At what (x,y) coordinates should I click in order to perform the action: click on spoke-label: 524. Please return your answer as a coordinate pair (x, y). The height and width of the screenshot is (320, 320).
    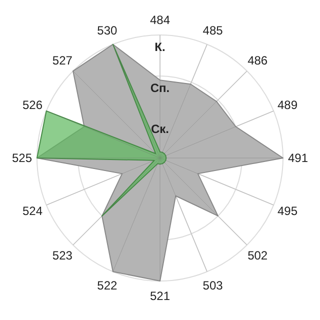
    Looking at the image, I should click on (32, 211).